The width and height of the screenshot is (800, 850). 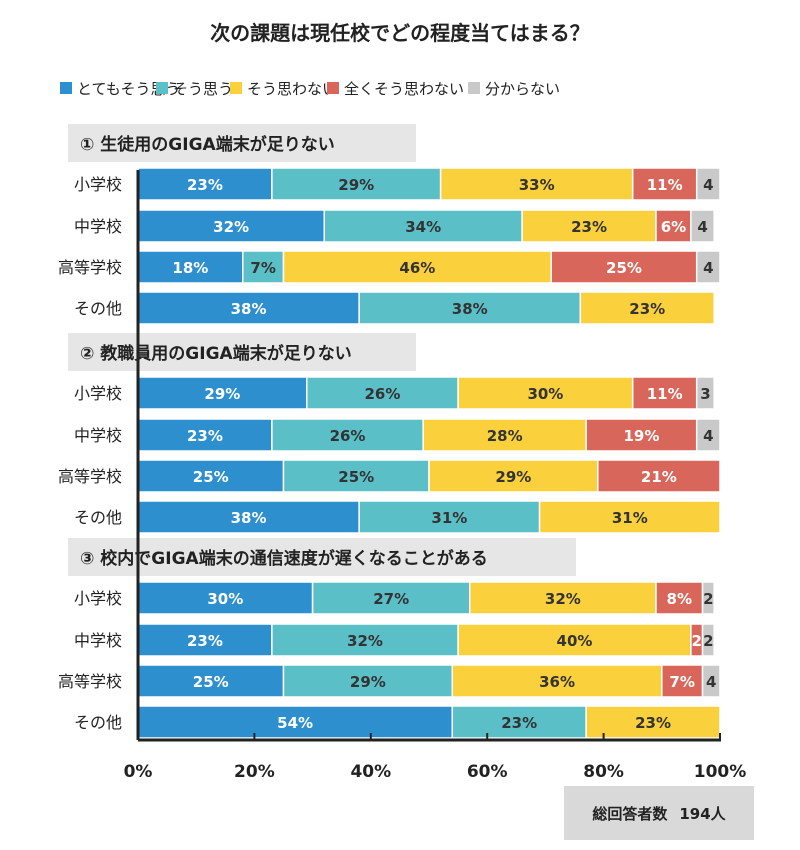 What do you see at coordinates (720, 772) in the screenshot?
I see `x-tick-label: 100%` at bounding box center [720, 772].